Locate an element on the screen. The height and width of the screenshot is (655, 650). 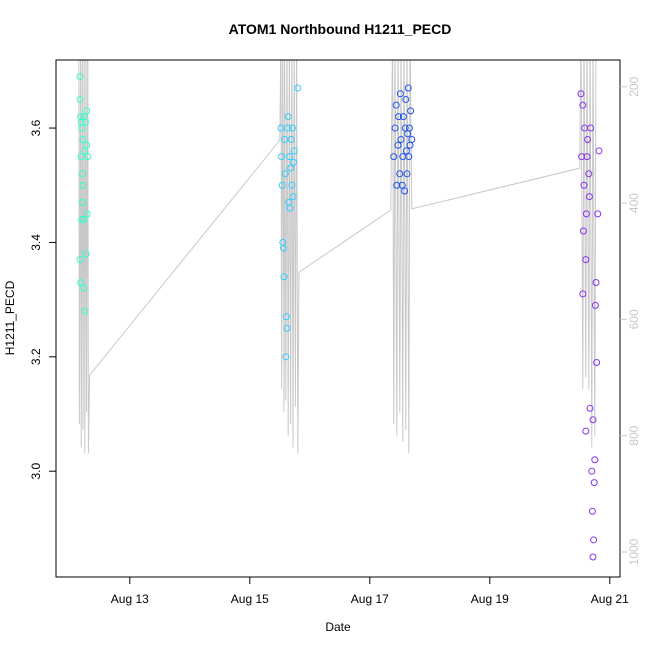
y2-tick-label: 400 is located at coordinates (634, 203).